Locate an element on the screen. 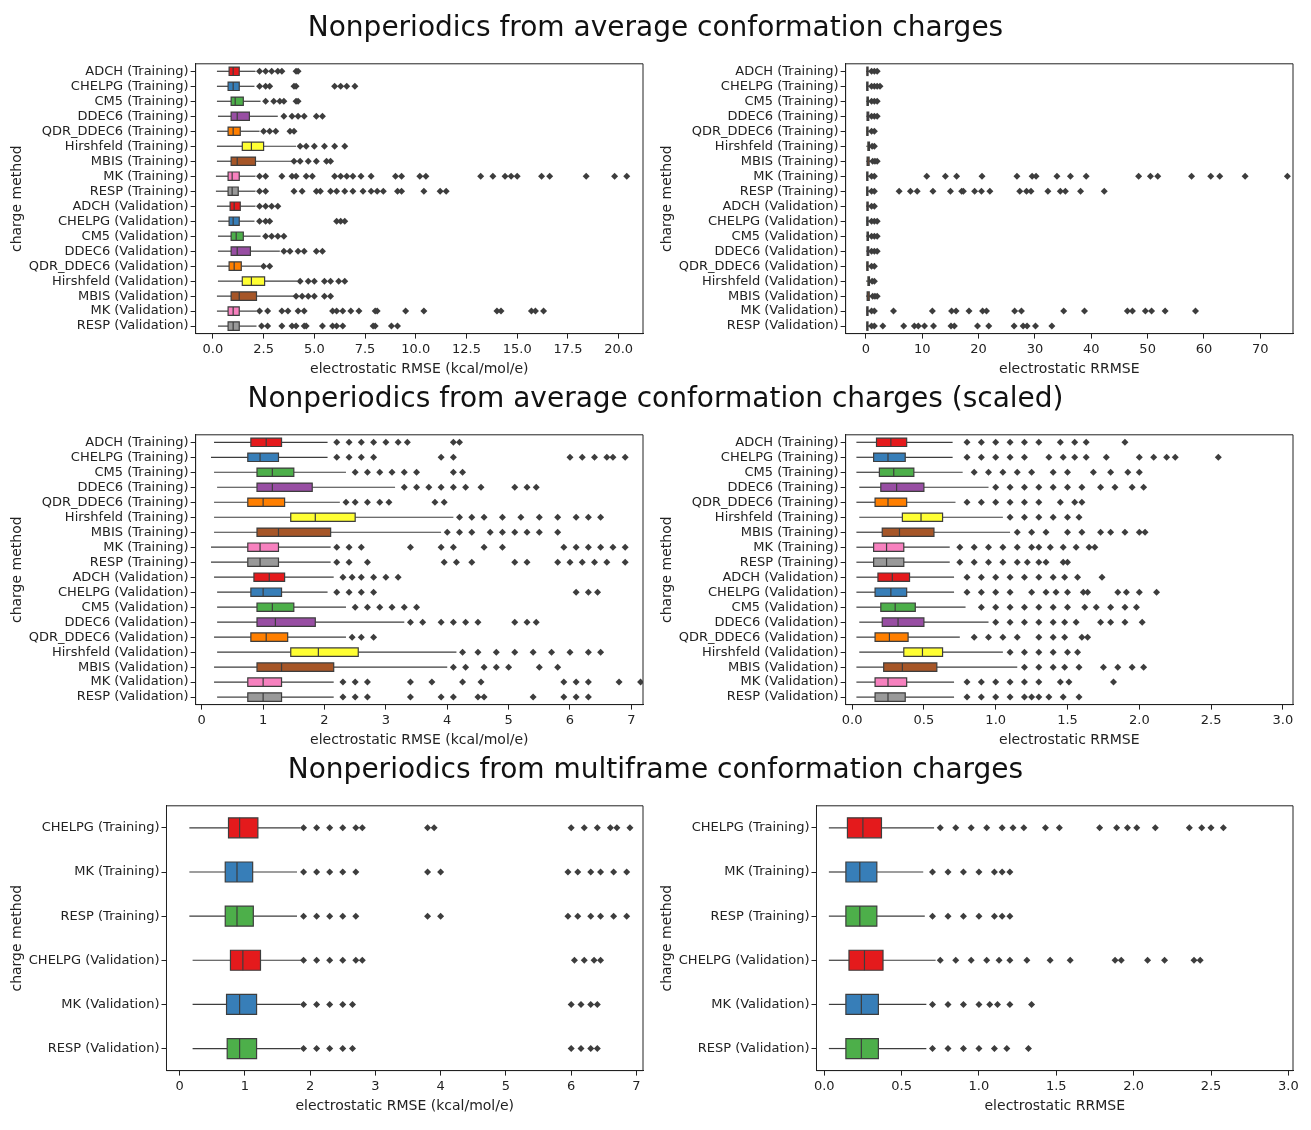 This screenshot has height=1130, width=1311. x-tick-label: 2.0 is located at coordinates (1133, 1085).